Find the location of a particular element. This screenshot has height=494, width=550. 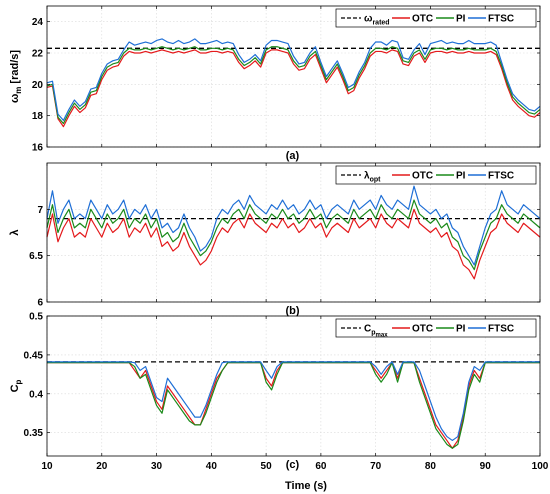

x-tick-label: 100 is located at coordinates (540, 466).